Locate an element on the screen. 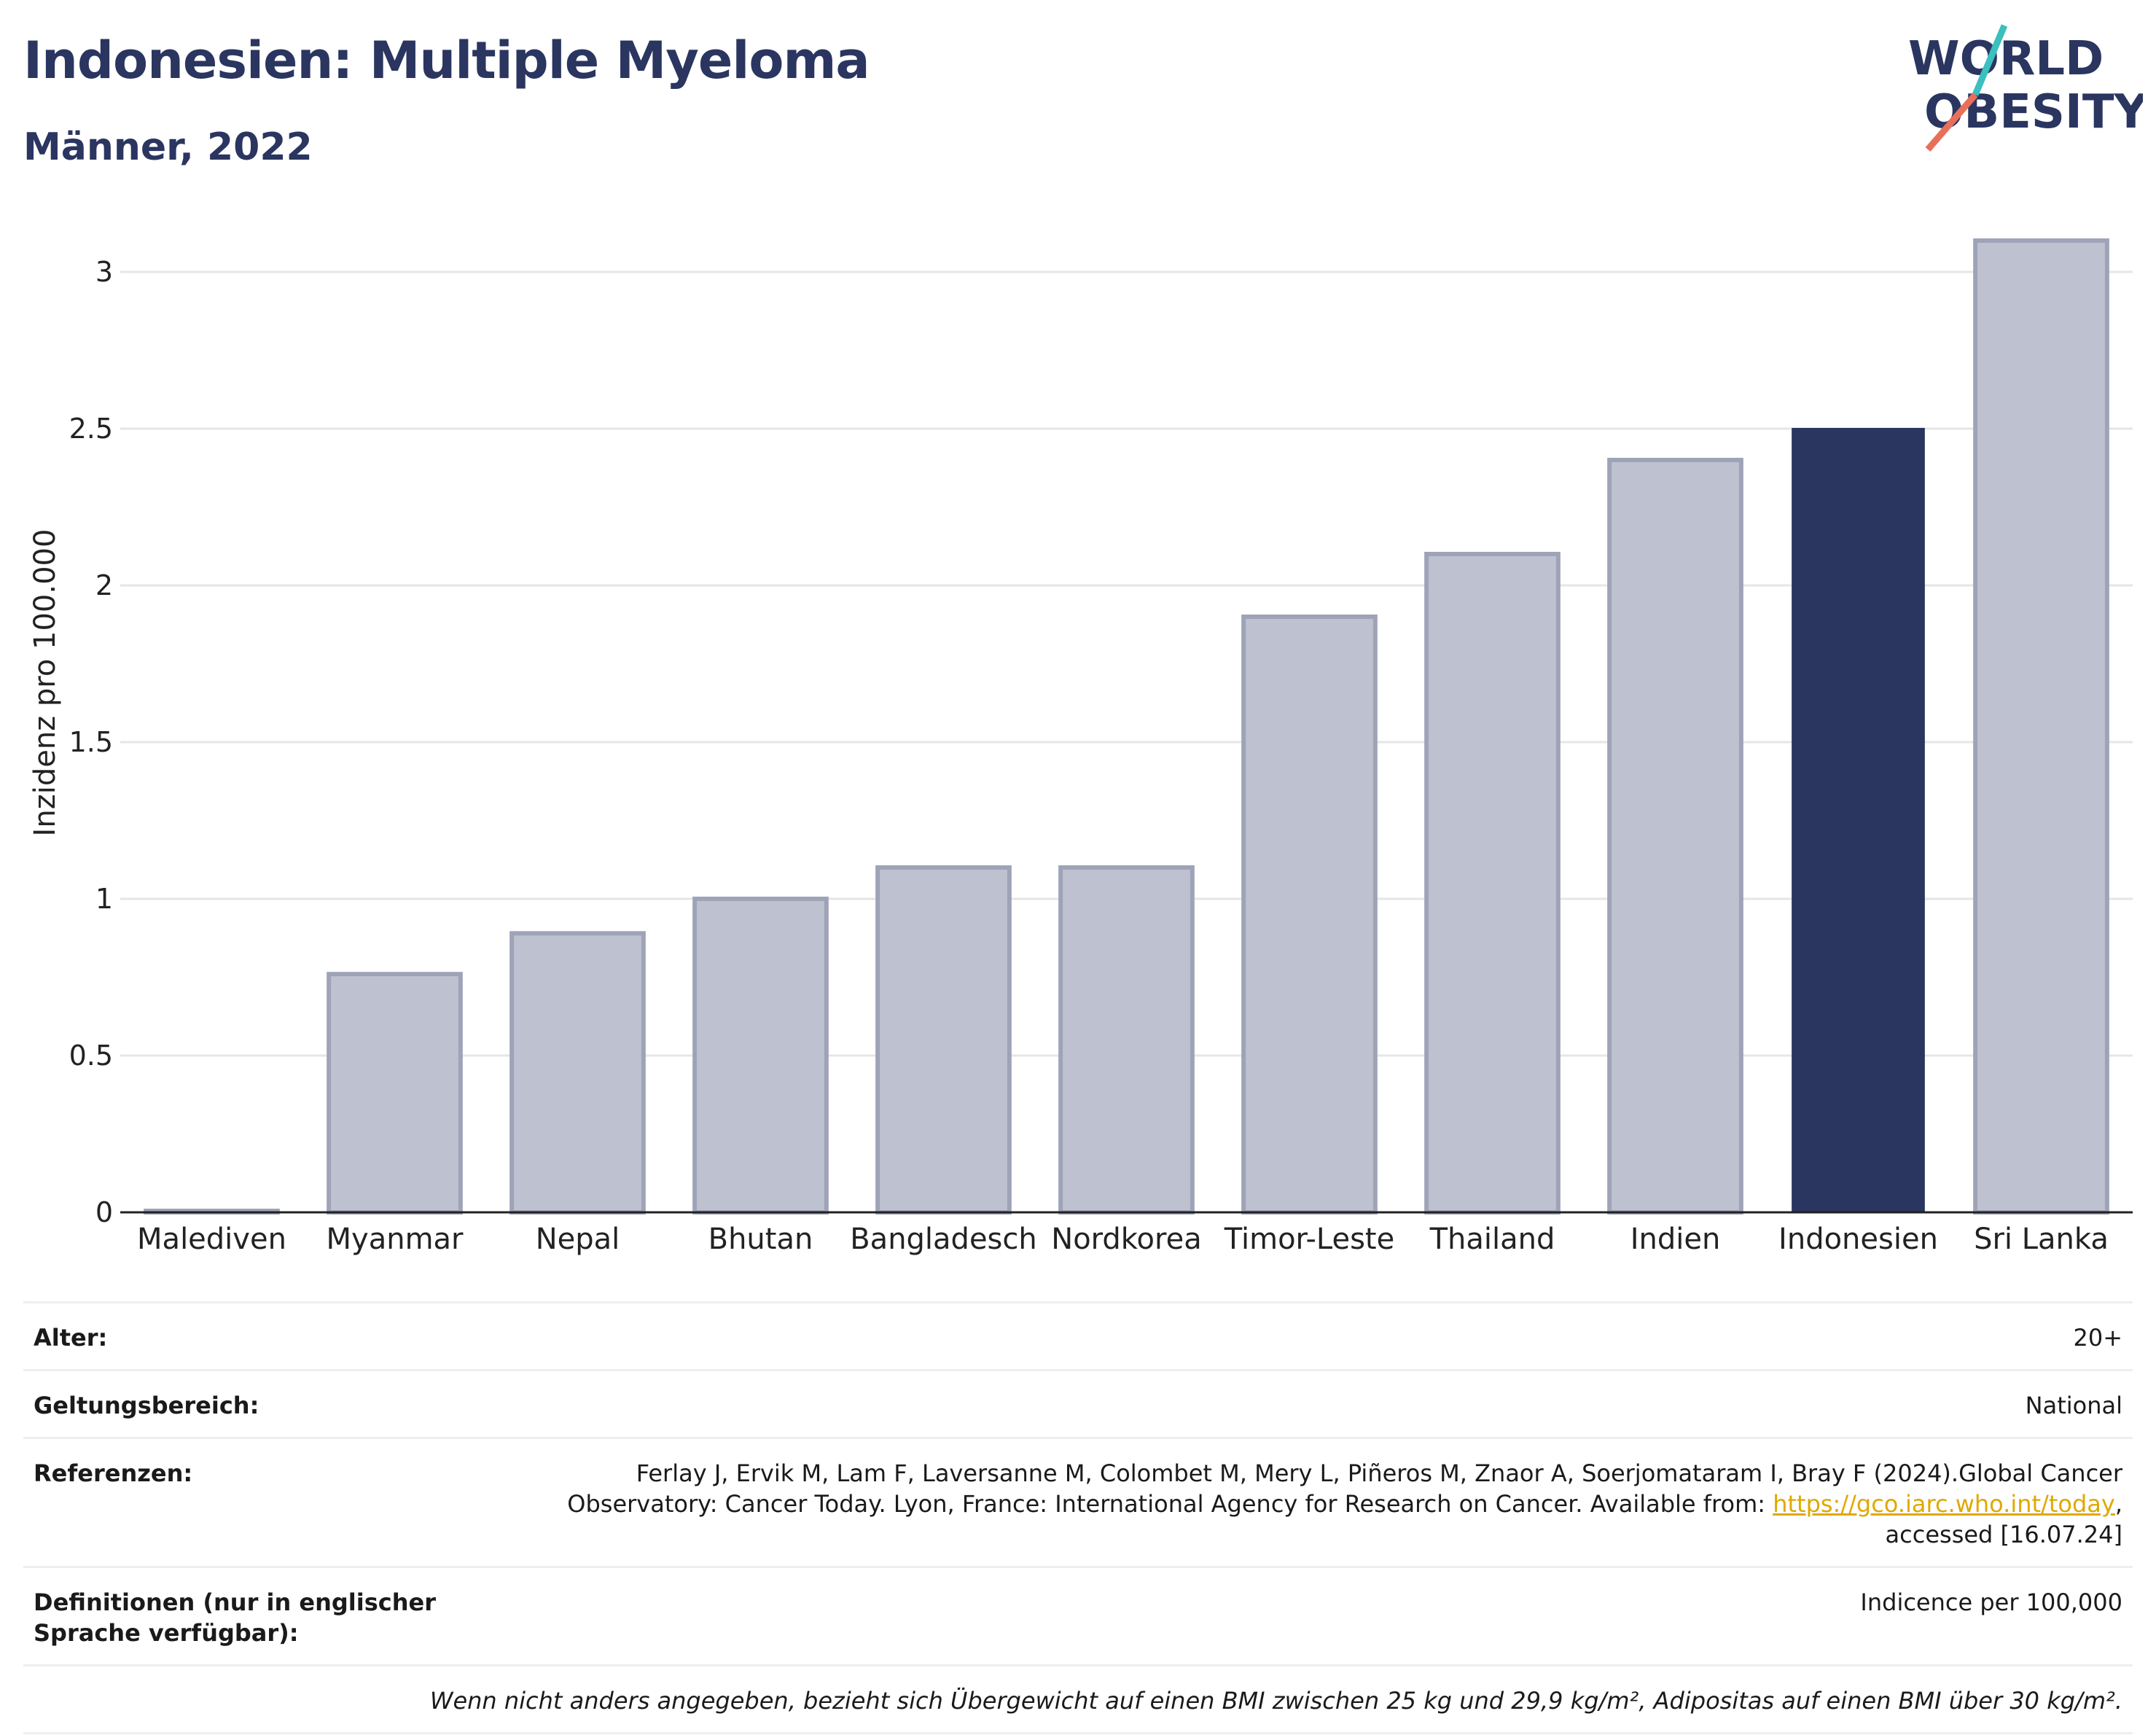 This screenshot has height=1735, width=2156. x-tick-label: Nordkorea is located at coordinates (1126, 1239).